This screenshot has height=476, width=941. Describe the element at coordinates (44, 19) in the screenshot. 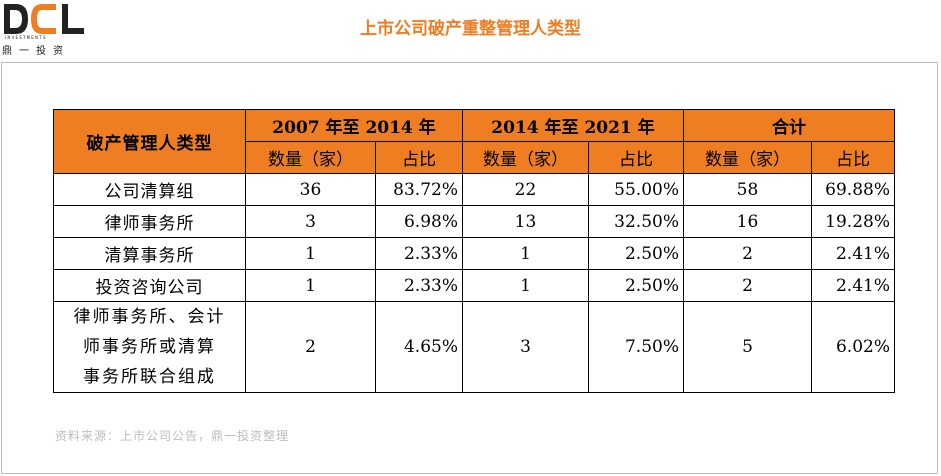

I see `dcl-logo-mark` at that location.